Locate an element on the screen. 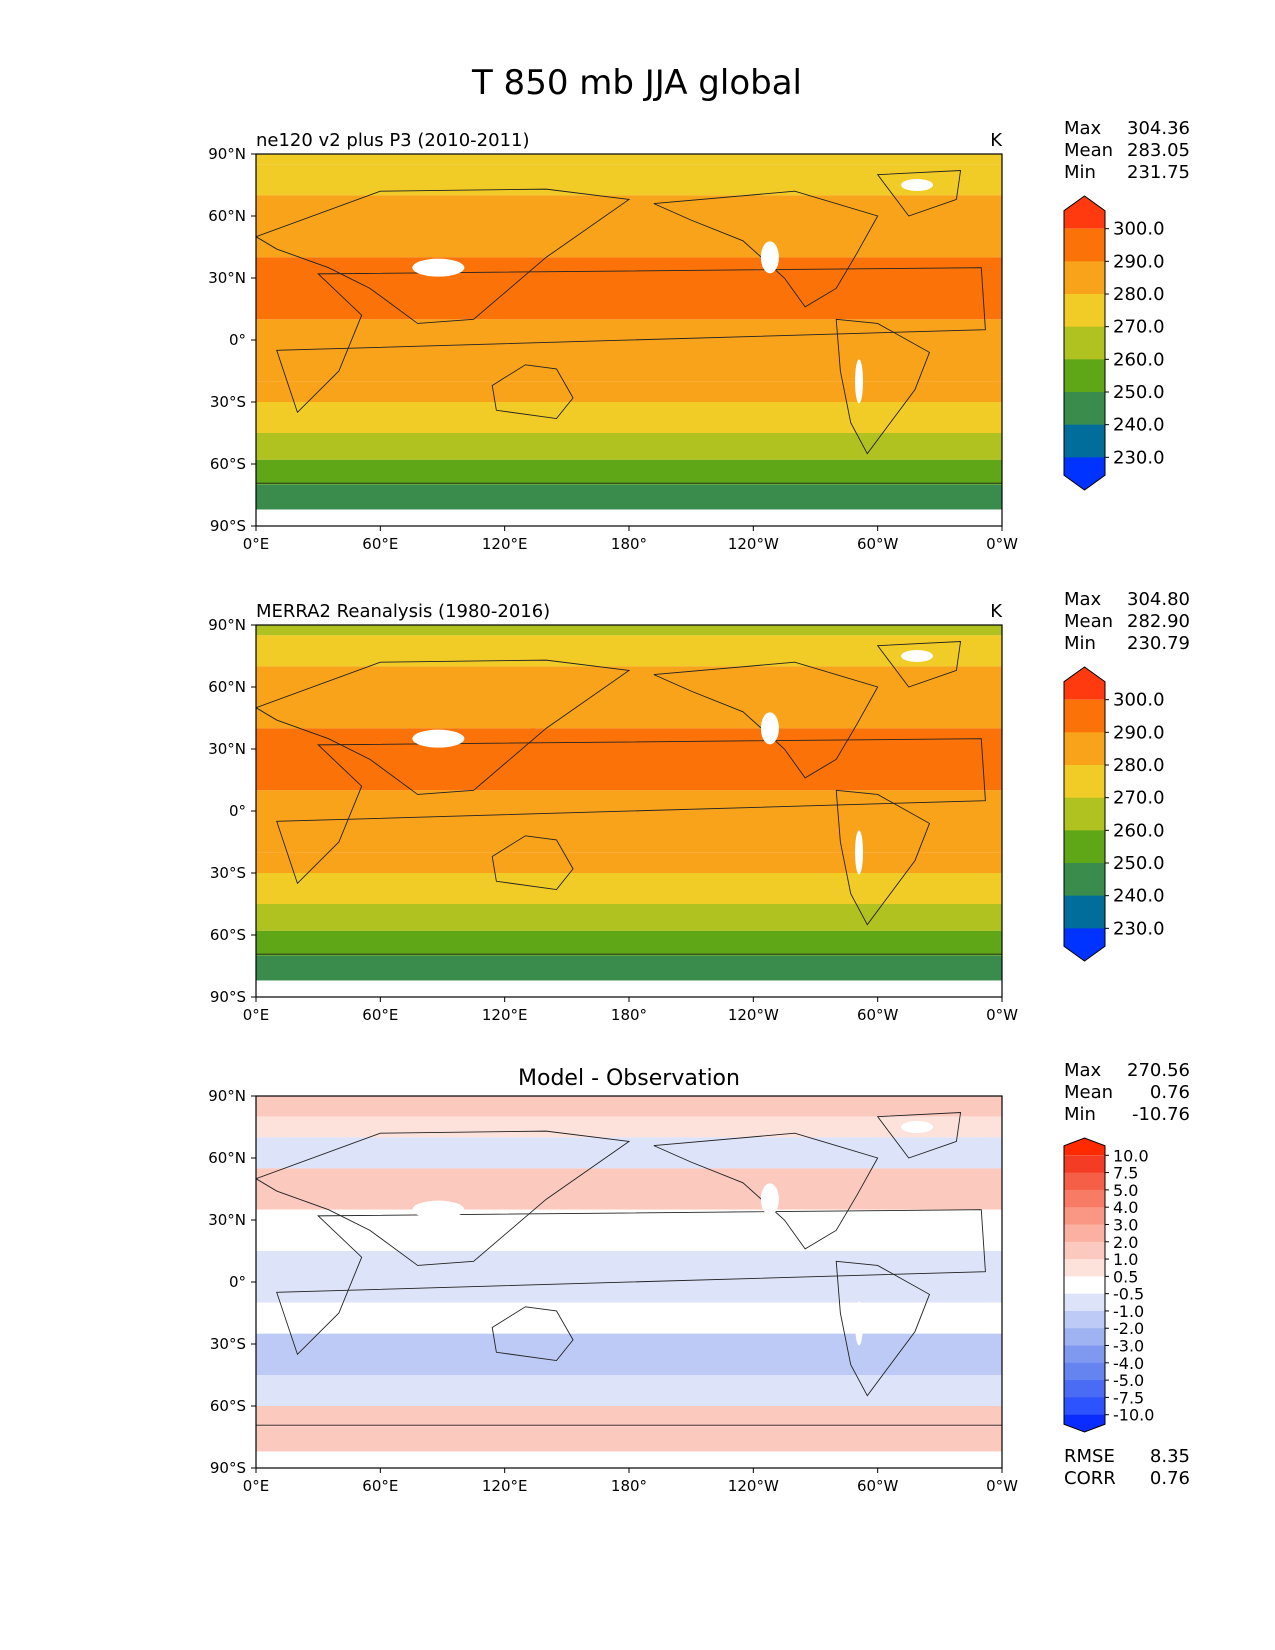 This screenshot has height=1650, width=1275. x-tick-label: 60°W is located at coordinates (878, 1486).